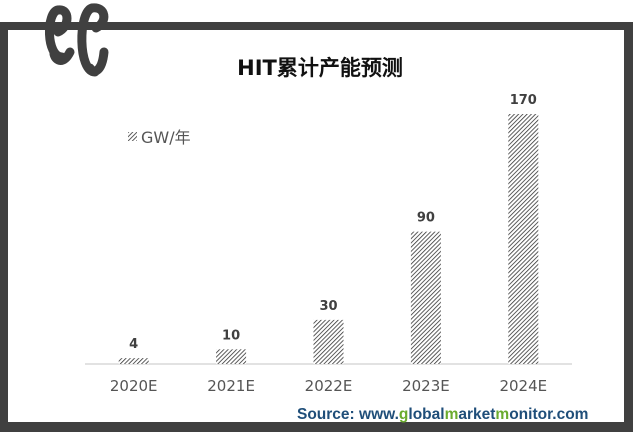 This screenshot has width=640, height=440. What do you see at coordinates (328, 341) in the screenshot?
I see `bar-2022E` at bounding box center [328, 341].